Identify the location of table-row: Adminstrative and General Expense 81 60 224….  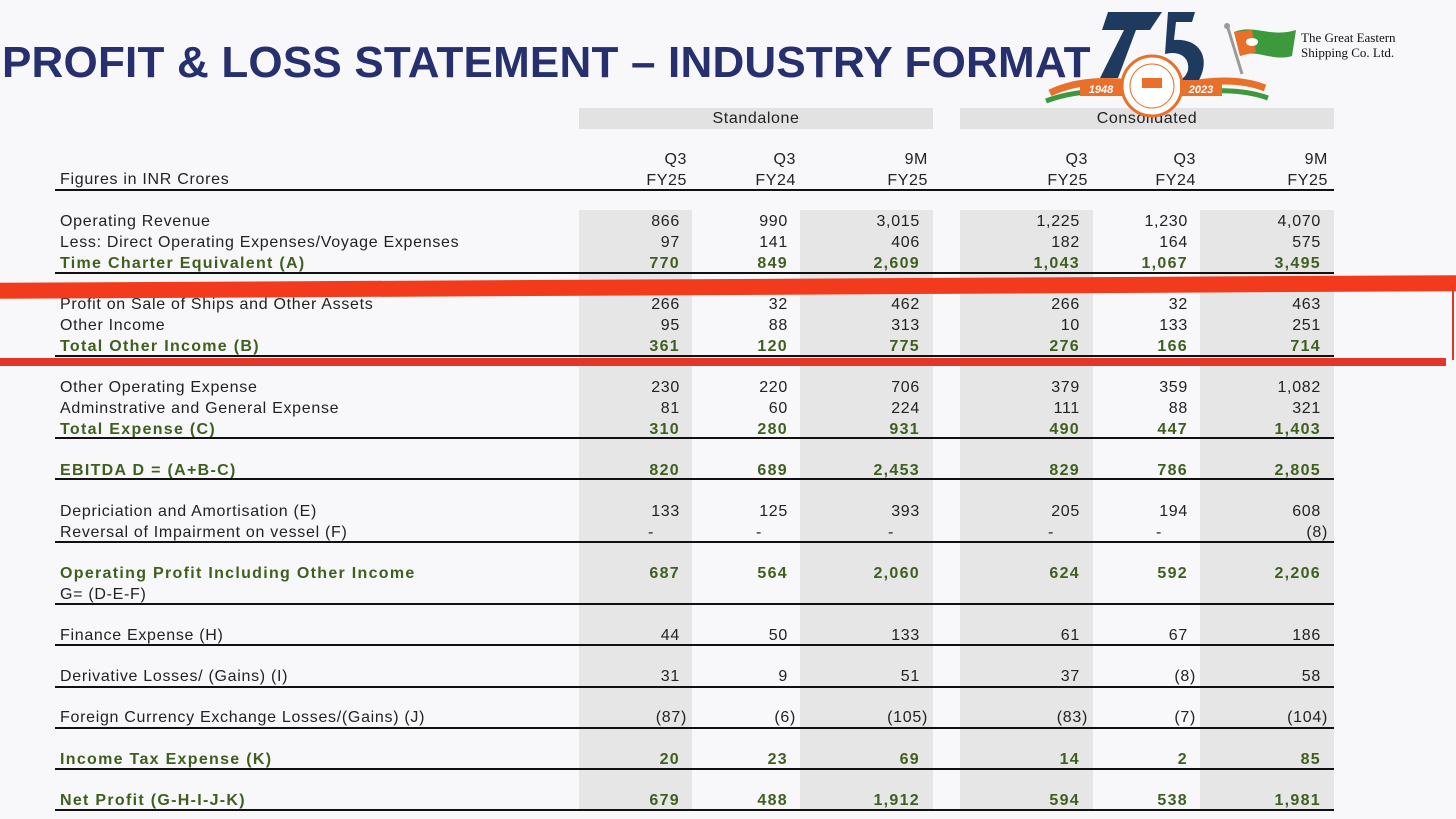
(728, 409).